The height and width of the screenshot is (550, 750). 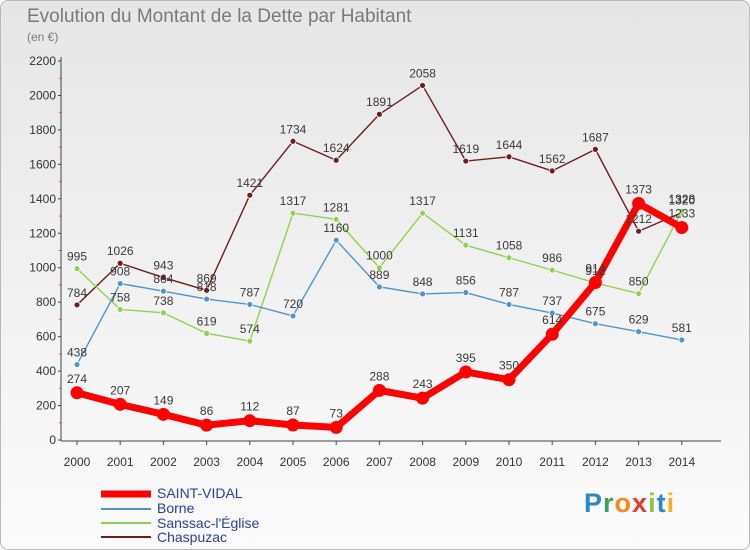 What do you see at coordinates (206, 462) in the screenshot?
I see `x-tick-label: 2003` at bounding box center [206, 462].